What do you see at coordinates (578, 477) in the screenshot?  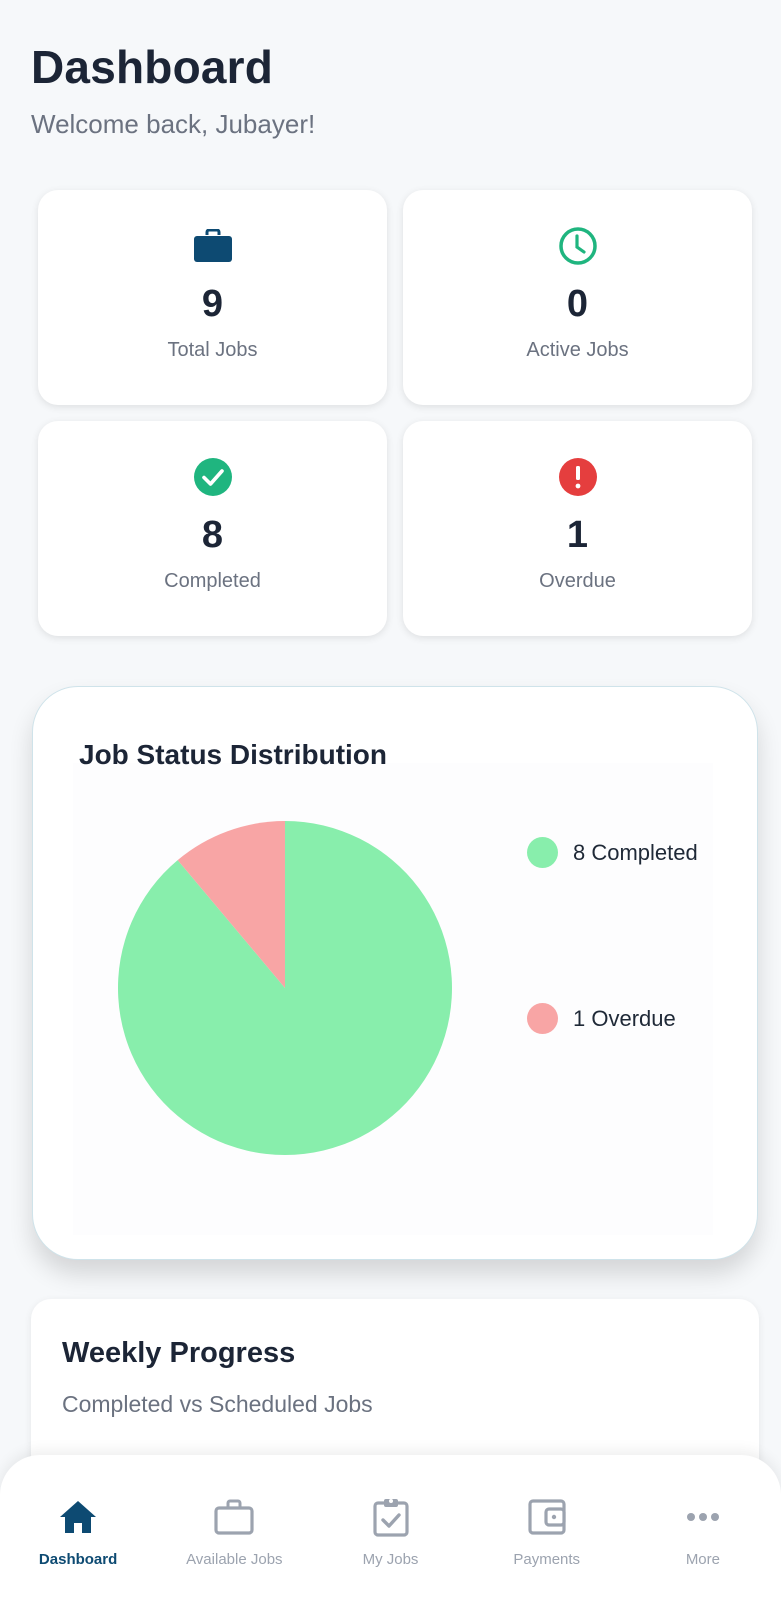 I see `alert-circle-icon` at bounding box center [578, 477].